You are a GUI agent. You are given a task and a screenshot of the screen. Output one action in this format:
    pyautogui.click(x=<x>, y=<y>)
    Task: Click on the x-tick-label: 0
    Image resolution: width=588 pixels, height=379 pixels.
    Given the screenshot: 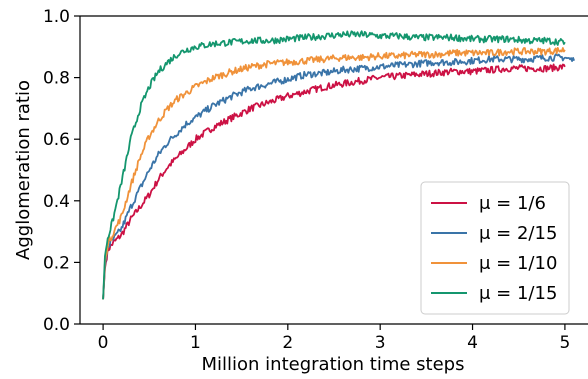 What is the action you would take?
    pyautogui.click(x=103, y=343)
    